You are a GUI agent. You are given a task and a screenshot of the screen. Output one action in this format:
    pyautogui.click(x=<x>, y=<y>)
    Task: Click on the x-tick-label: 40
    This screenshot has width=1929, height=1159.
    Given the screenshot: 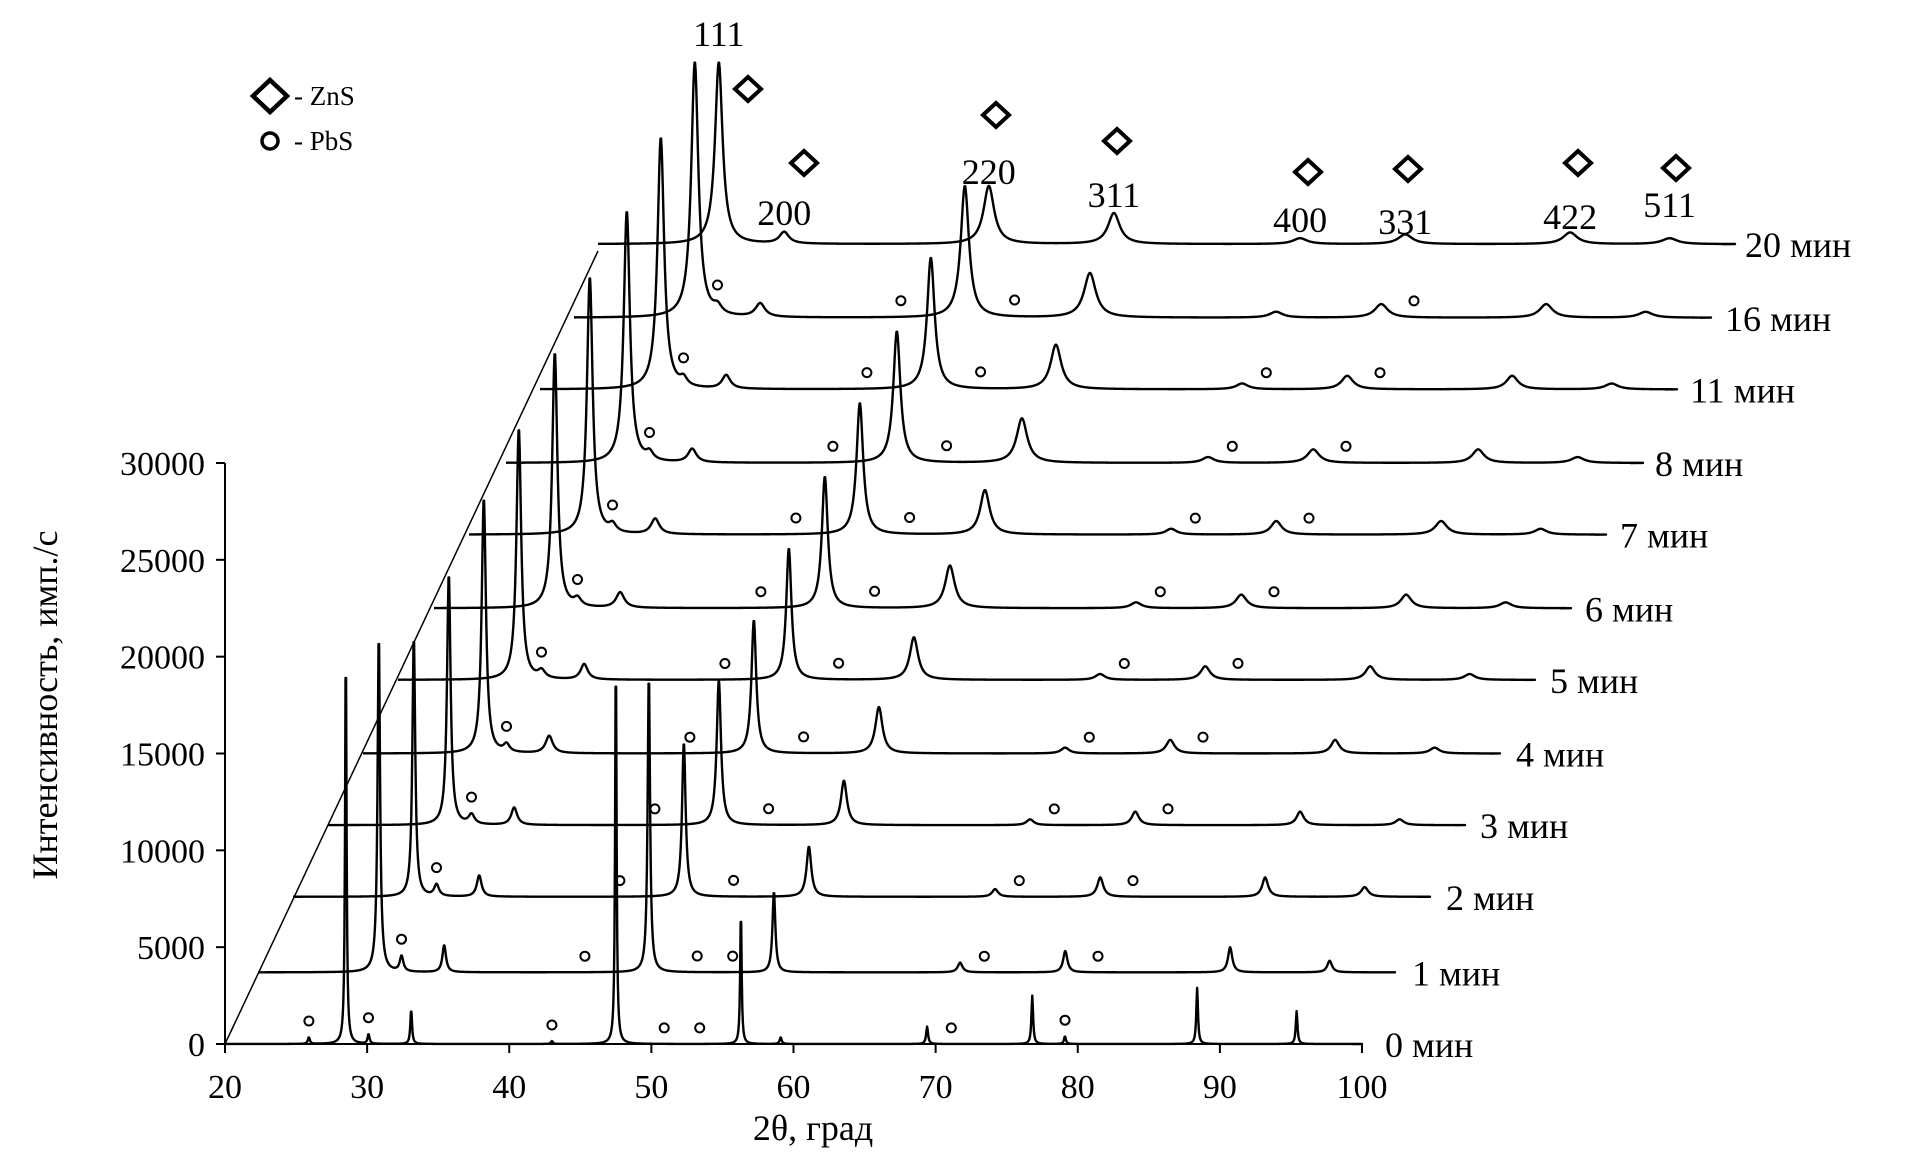 What is the action you would take?
    pyautogui.click(x=509, y=1087)
    